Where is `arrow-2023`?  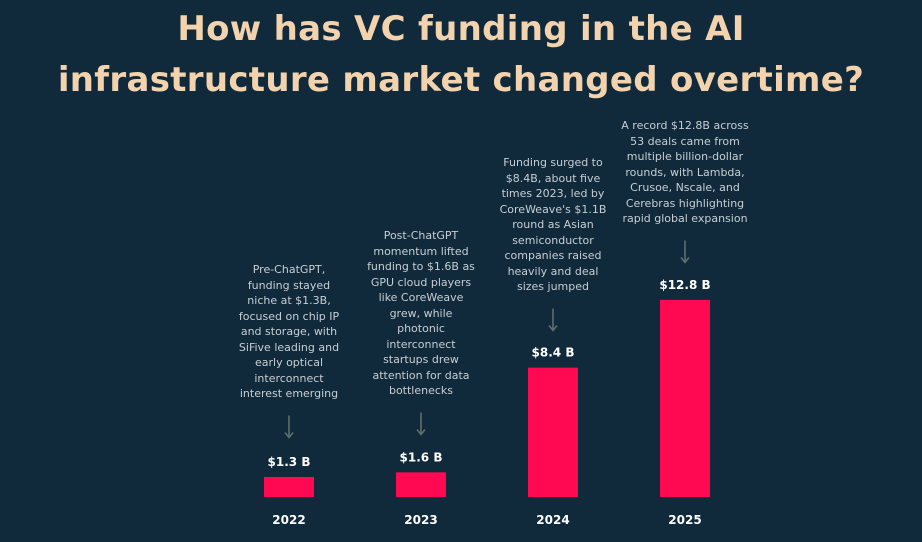
arrow-2023 is located at coordinates (421, 424).